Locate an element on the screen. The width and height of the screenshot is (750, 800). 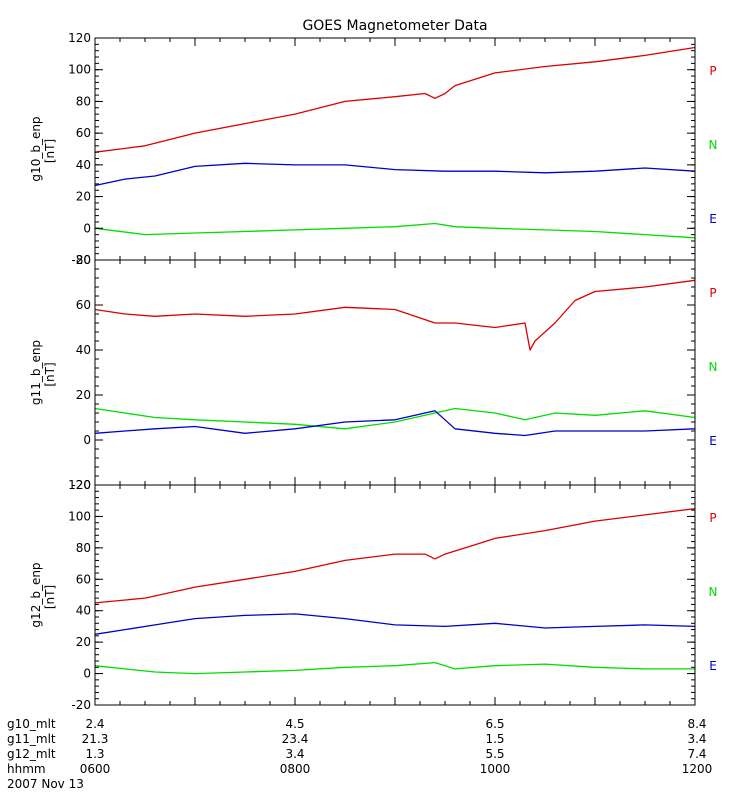
x-axis-row-label: hhmm is located at coordinates (26, 769).